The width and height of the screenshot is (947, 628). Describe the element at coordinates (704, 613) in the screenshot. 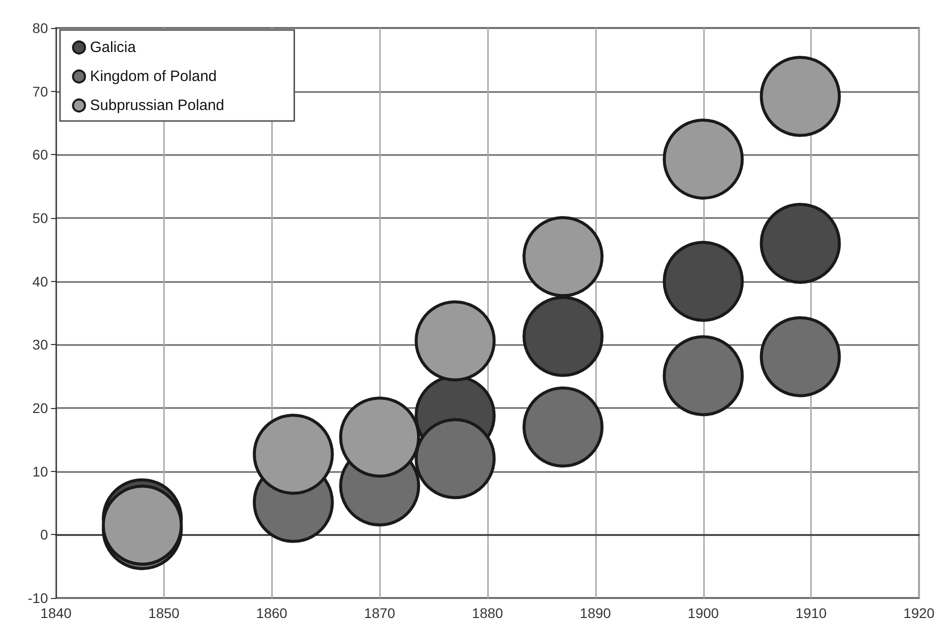

I see `x-tick-label: 1900` at that location.